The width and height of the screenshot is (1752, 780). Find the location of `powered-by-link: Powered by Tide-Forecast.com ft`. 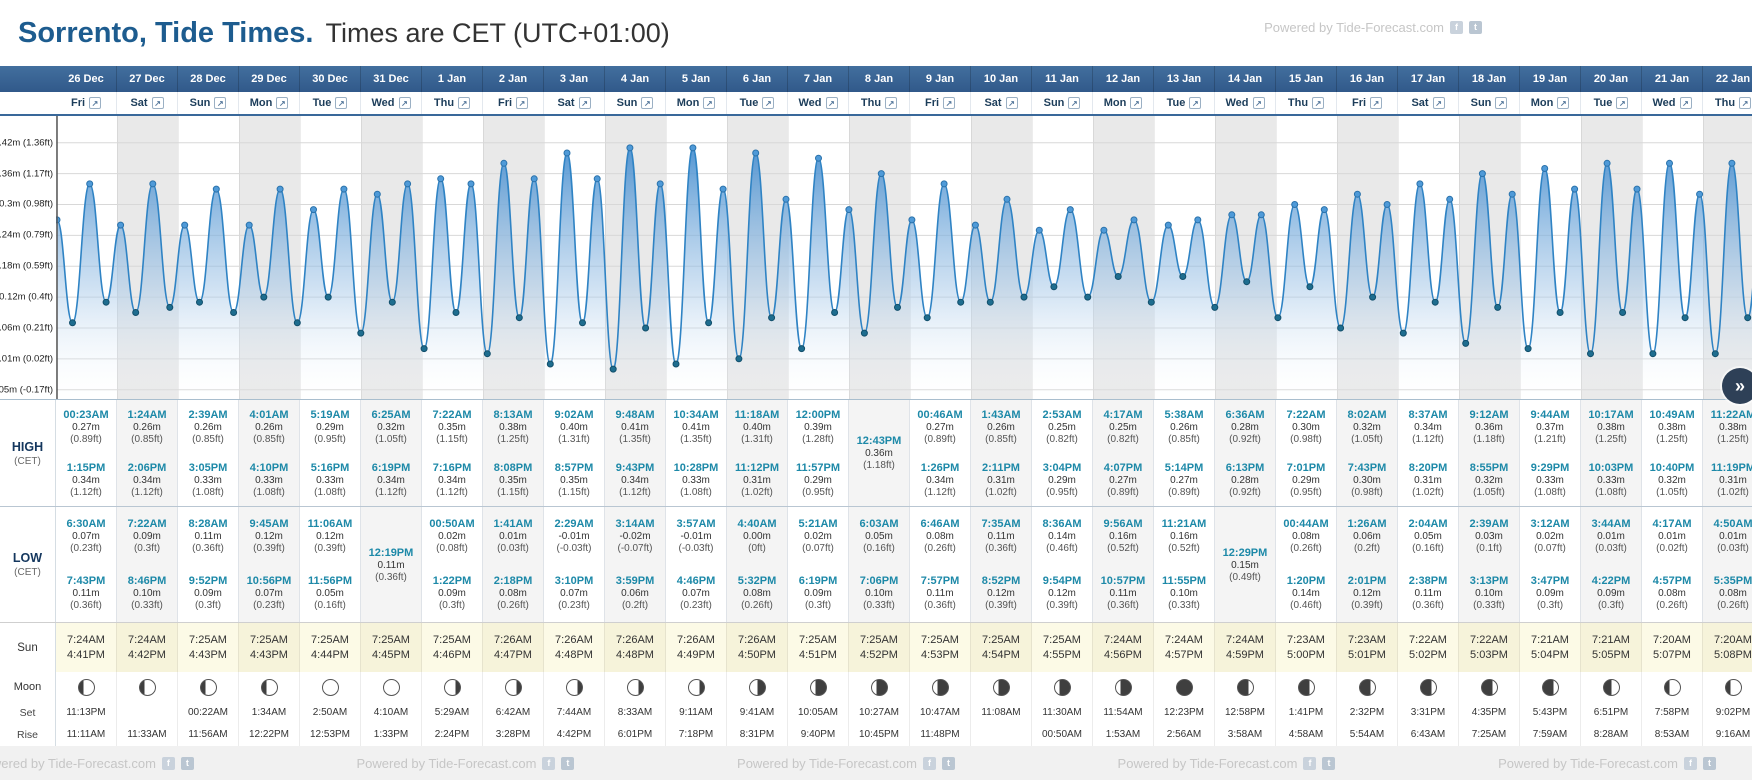

powered-by-link: Powered by Tide-Forecast.com ft is located at coordinates (97, 763).